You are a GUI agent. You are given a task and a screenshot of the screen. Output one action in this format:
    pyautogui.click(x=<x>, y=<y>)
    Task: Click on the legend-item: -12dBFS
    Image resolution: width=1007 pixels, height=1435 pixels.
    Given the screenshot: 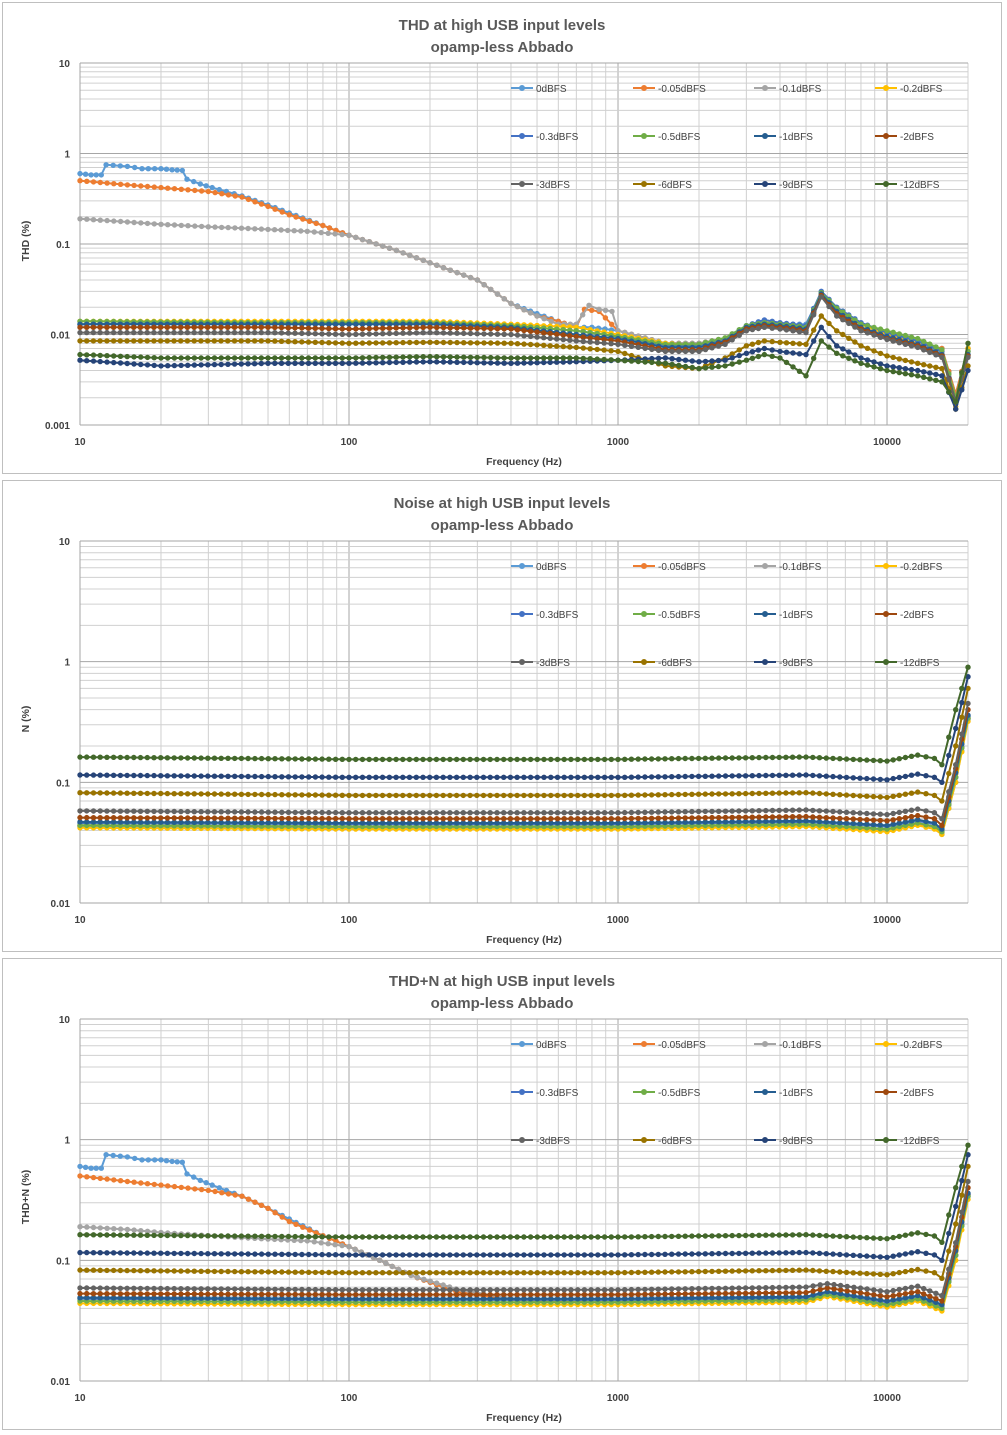 What is the action you would take?
    pyautogui.click(x=907, y=663)
    